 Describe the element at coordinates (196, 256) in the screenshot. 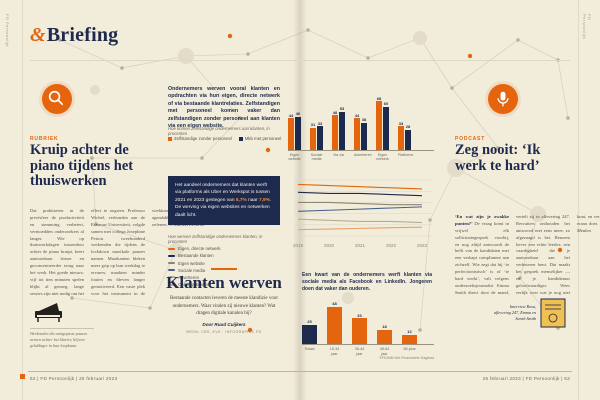

I see `line-legend-label: Bestaande klanten` at that location.